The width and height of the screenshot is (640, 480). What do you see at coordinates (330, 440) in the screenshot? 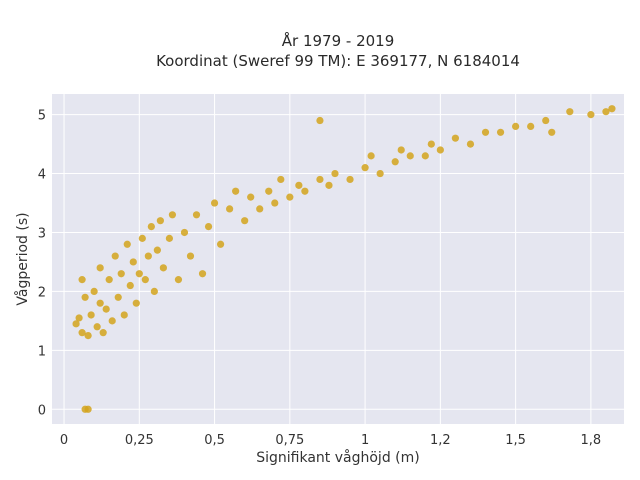
I see `x-tick-labels: 0 0,25 0,5 0,75 1 1,2 1,5 1,8` at bounding box center [330, 440].